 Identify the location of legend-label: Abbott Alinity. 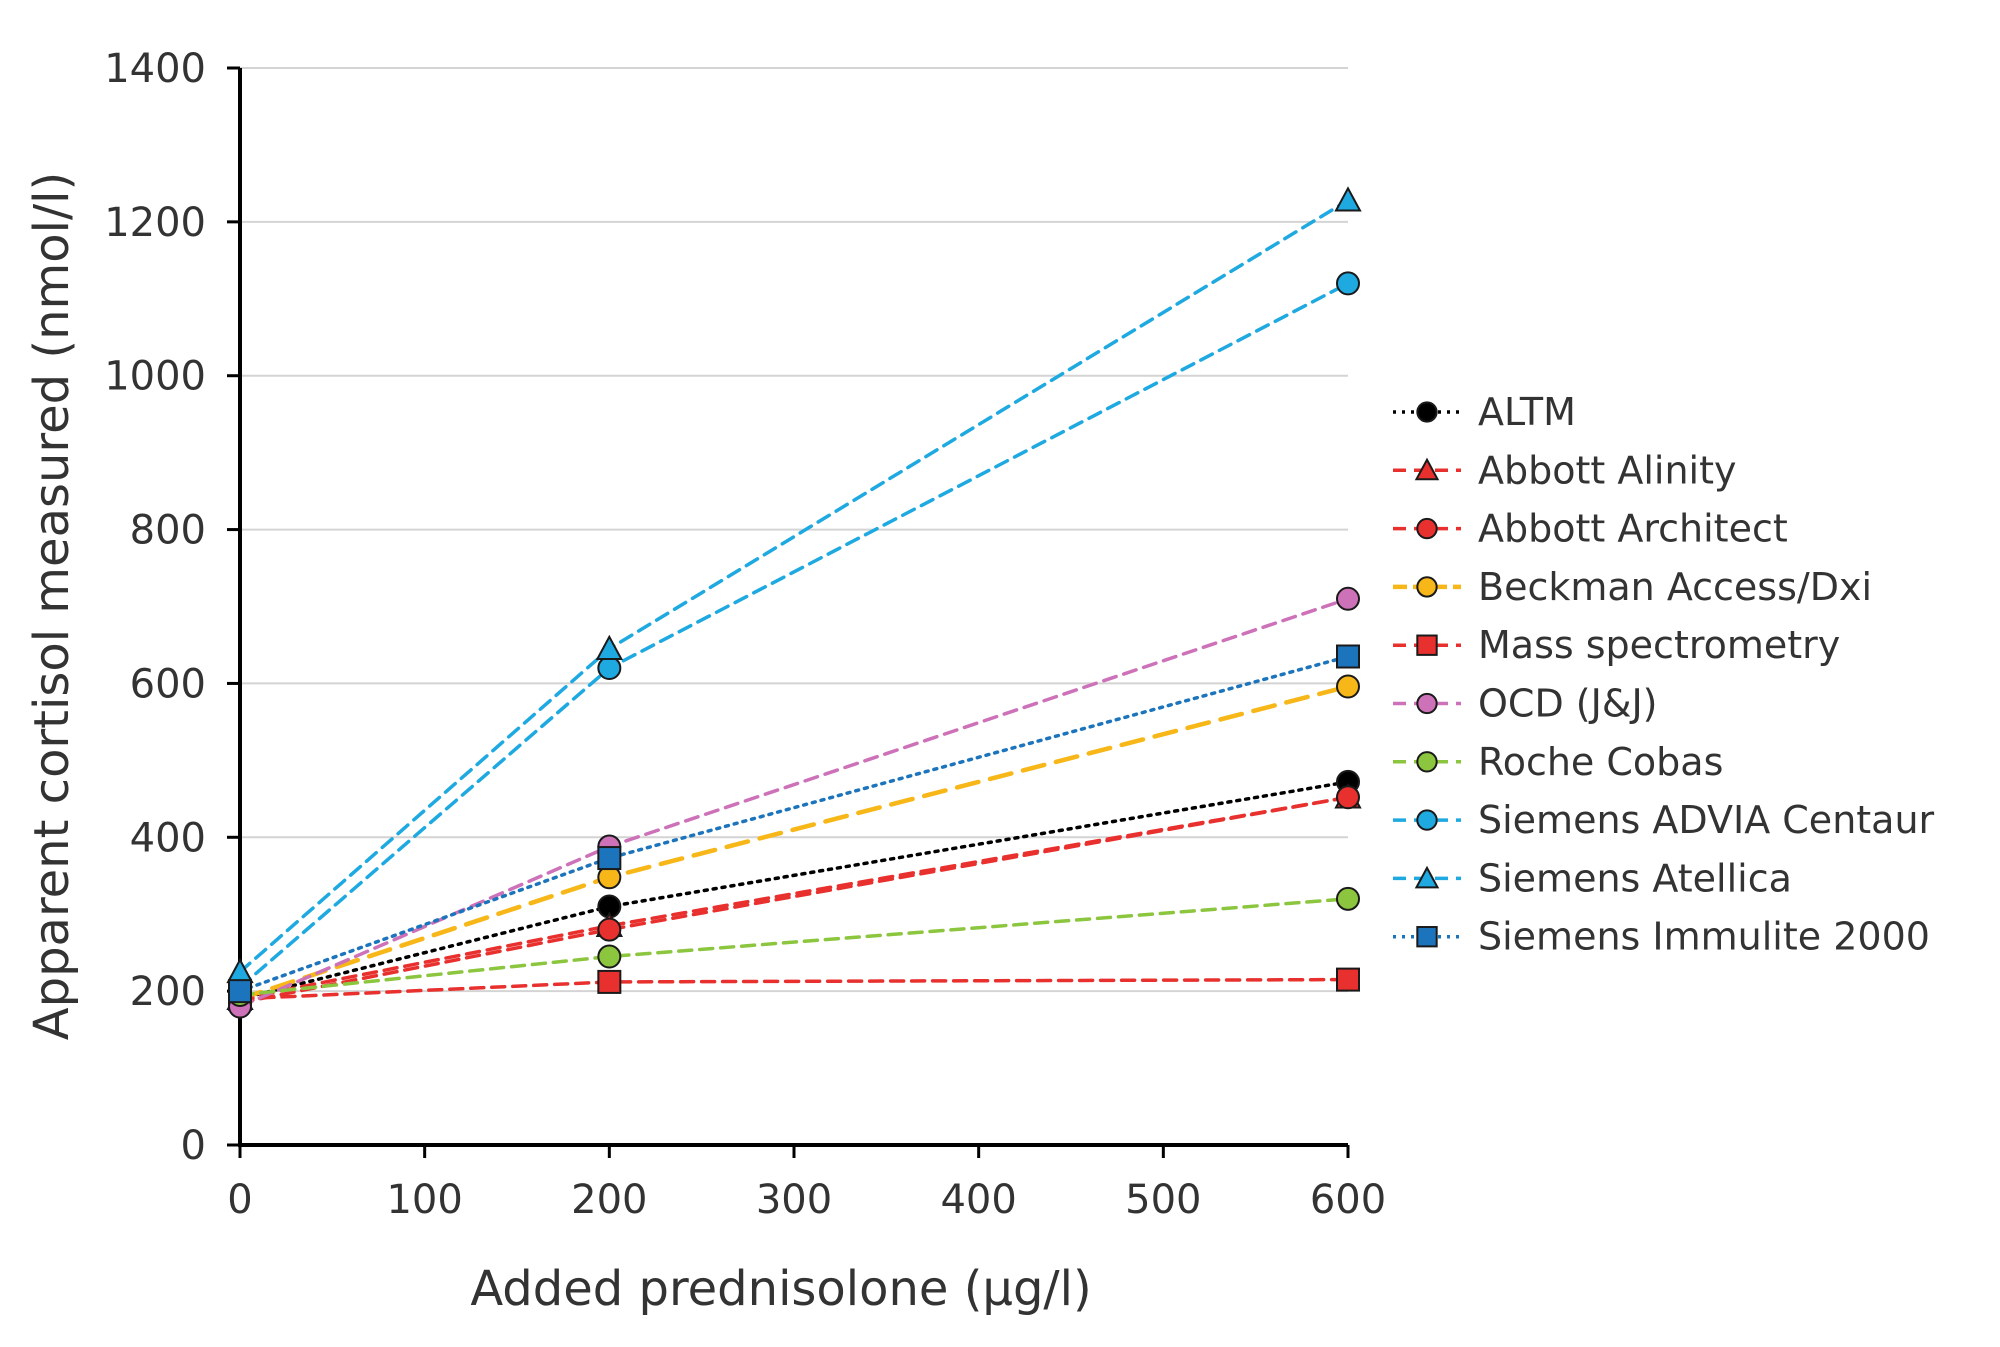
(1607, 470).